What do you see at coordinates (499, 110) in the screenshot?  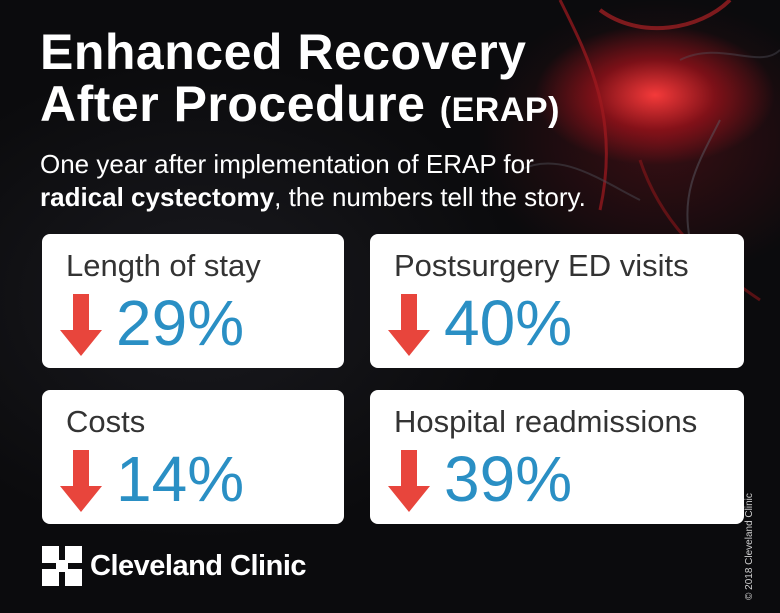 I see `title-abbreviation: (ERAP)` at bounding box center [499, 110].